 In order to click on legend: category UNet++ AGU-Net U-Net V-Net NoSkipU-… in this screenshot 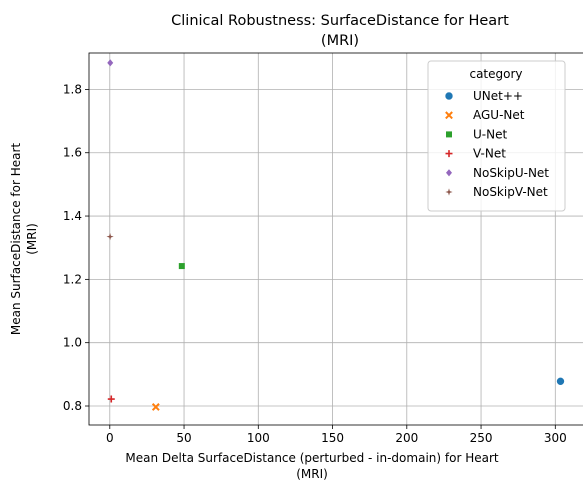, I will do `click(496, 136)`.